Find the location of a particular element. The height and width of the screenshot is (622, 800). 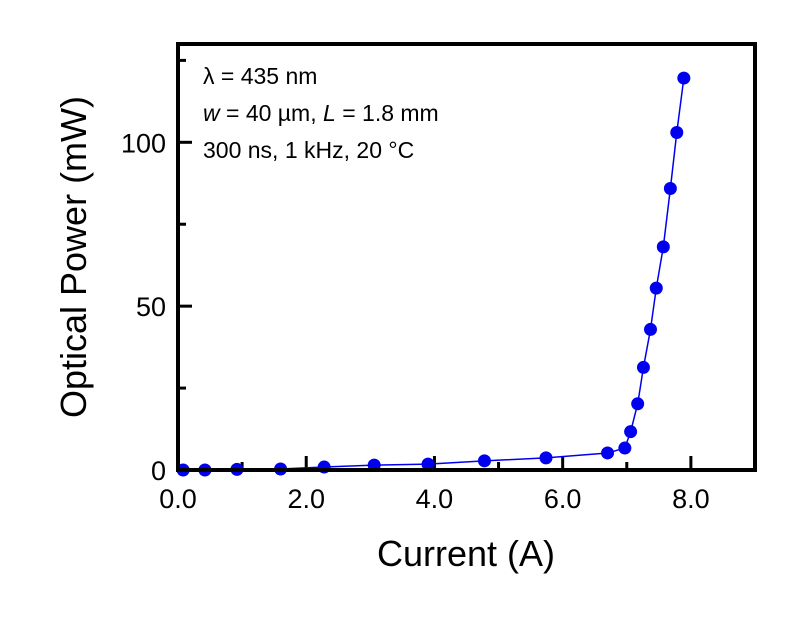

annotation-conditions: 300 ns, 1 kHz, 20 °C is located at coordinates (308, 150).